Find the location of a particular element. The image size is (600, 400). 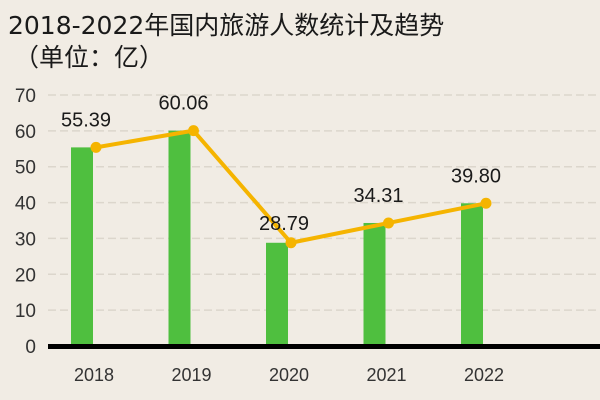

y-tick-label: 70 is located at coordinates (25, 96).